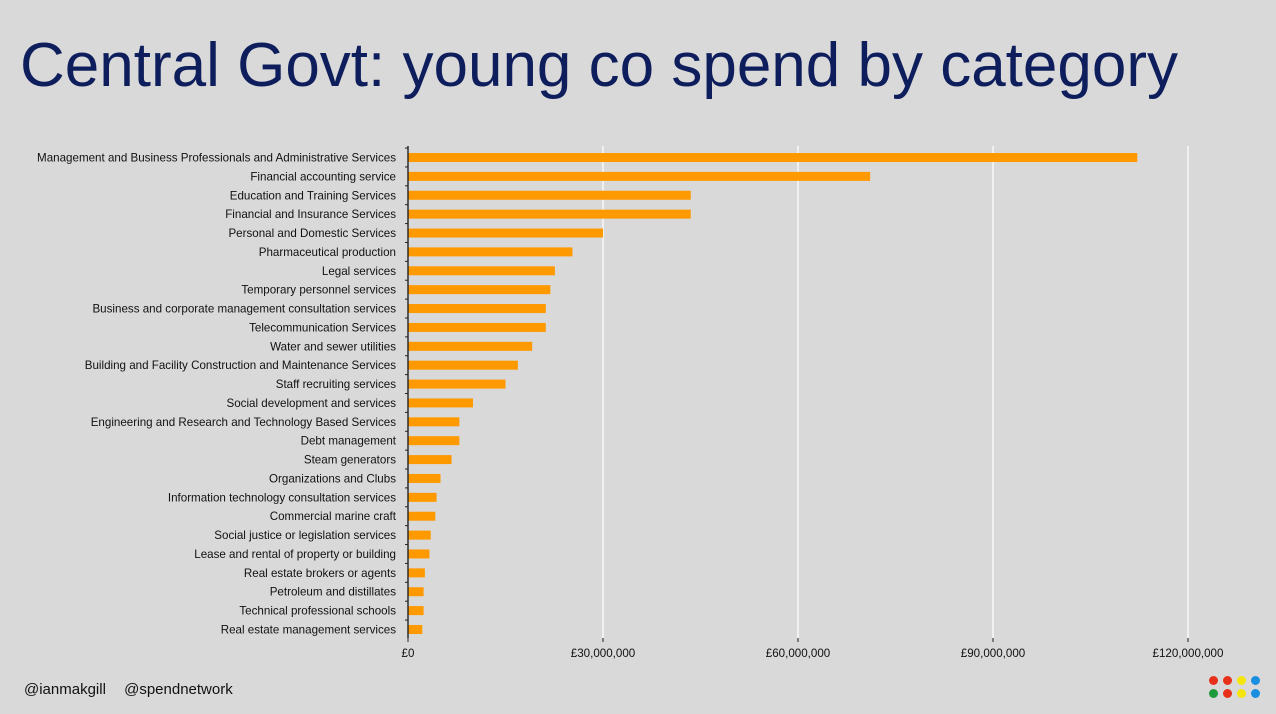  Describe the element at coordinates (599, 65) in the screenshot. I see `slide-title: Central Govt: young co spend by category` at that location.